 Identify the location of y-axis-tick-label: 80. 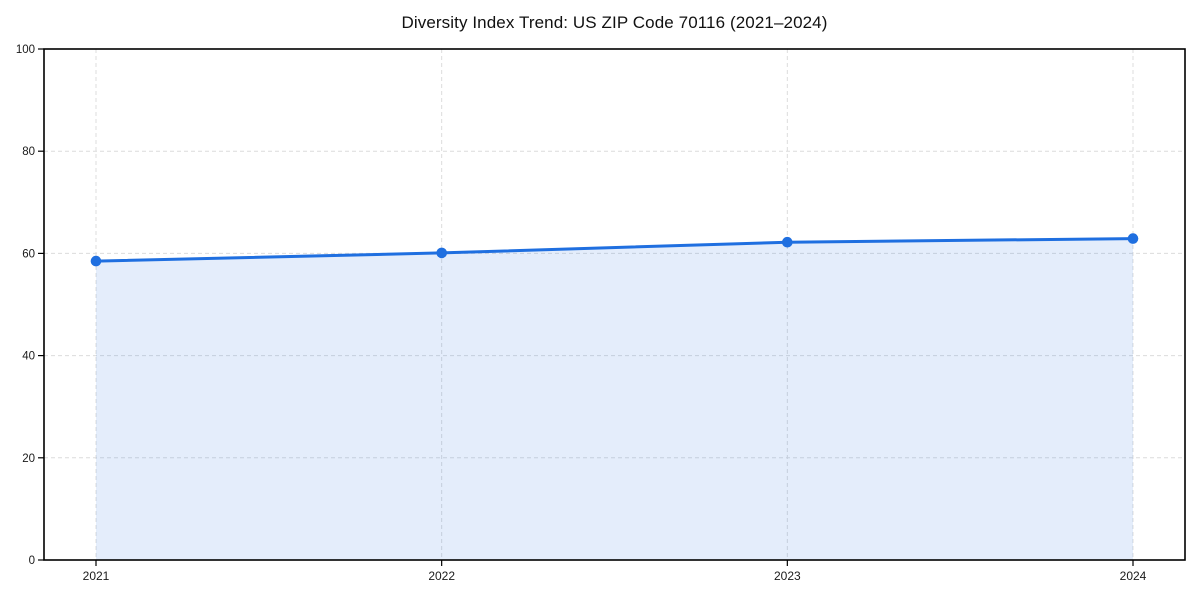
(28, 152).